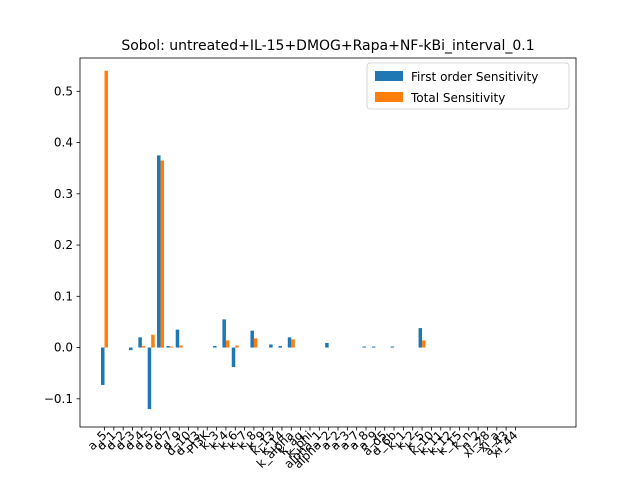 The width and height of the screenshot is (640, 480). Describe the element at coordinates (58, 399) in the screenshot. I see `y-tick-label: −0.1` at that location.